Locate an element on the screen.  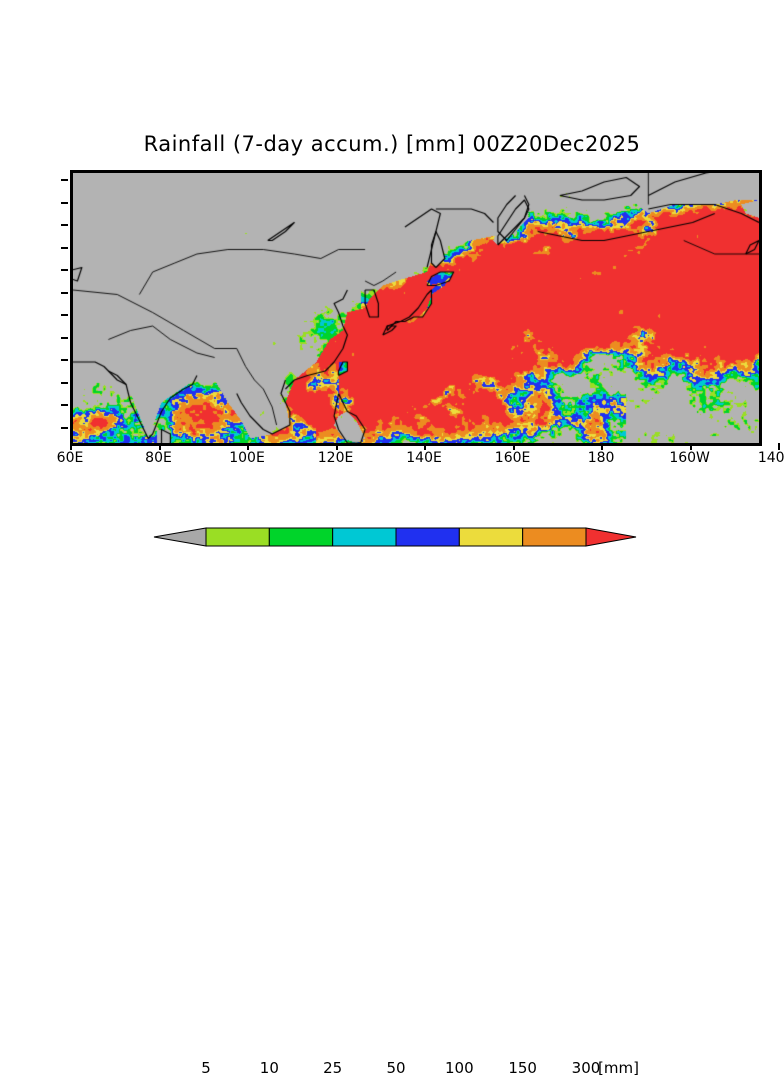
x-axis-label: 120E is located at coordinates (335, 458).